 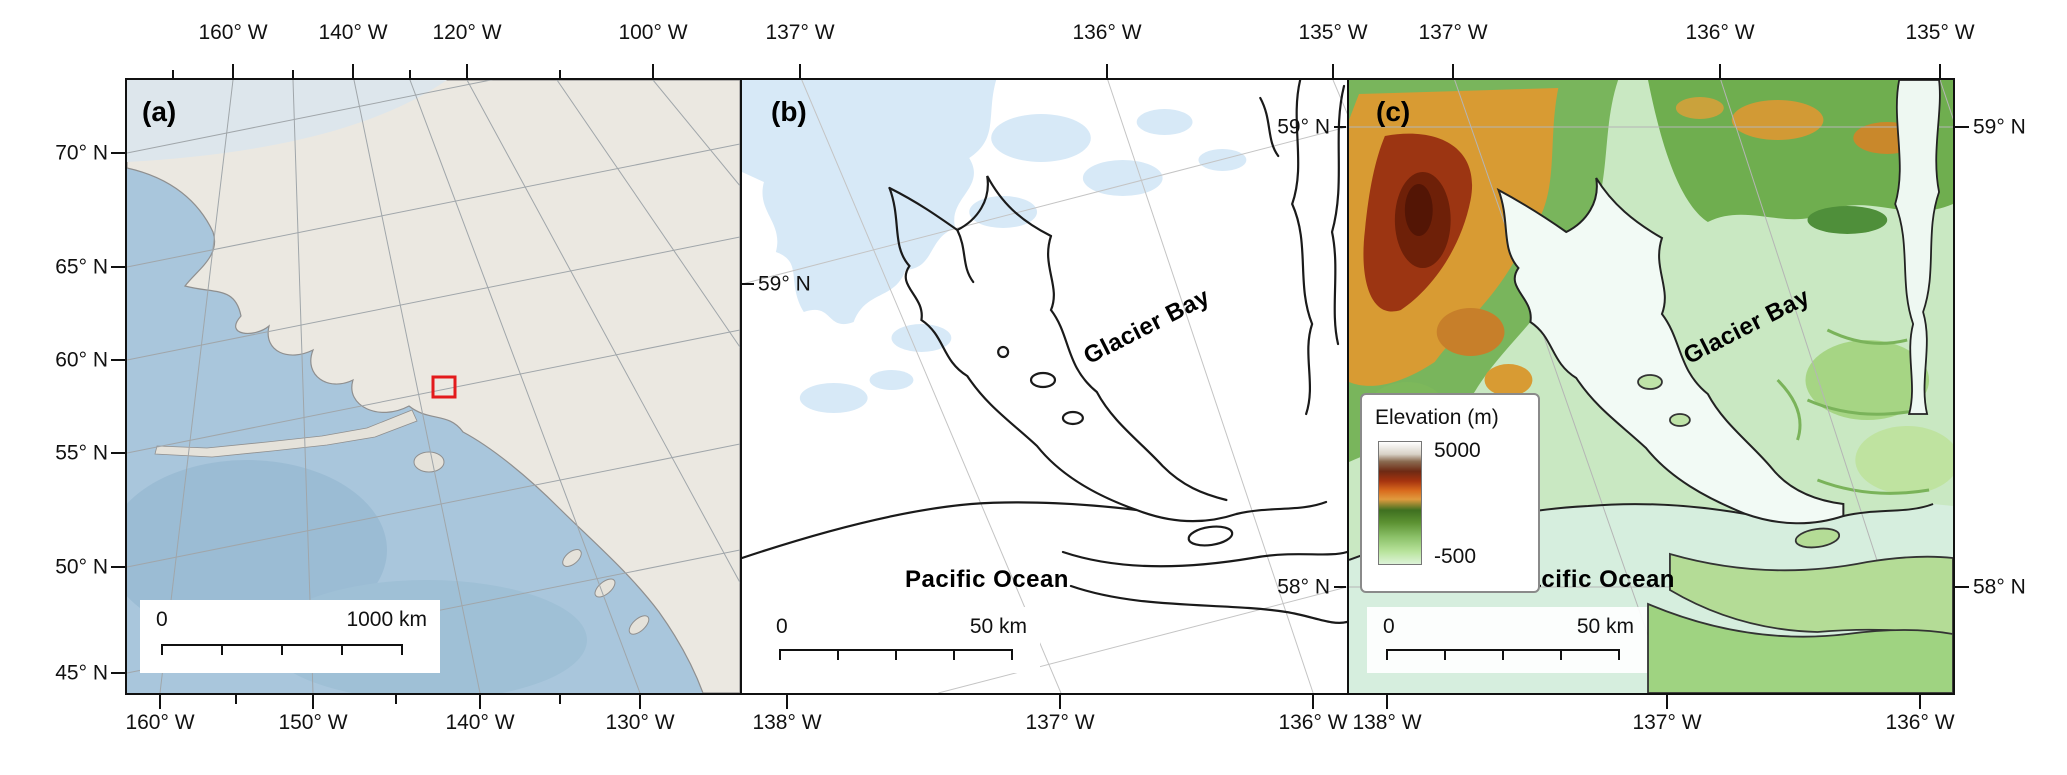 What do you see at coordinates (444, 387) in the screenshot?
I see `study-area-box` at bounding box center [444, 387].